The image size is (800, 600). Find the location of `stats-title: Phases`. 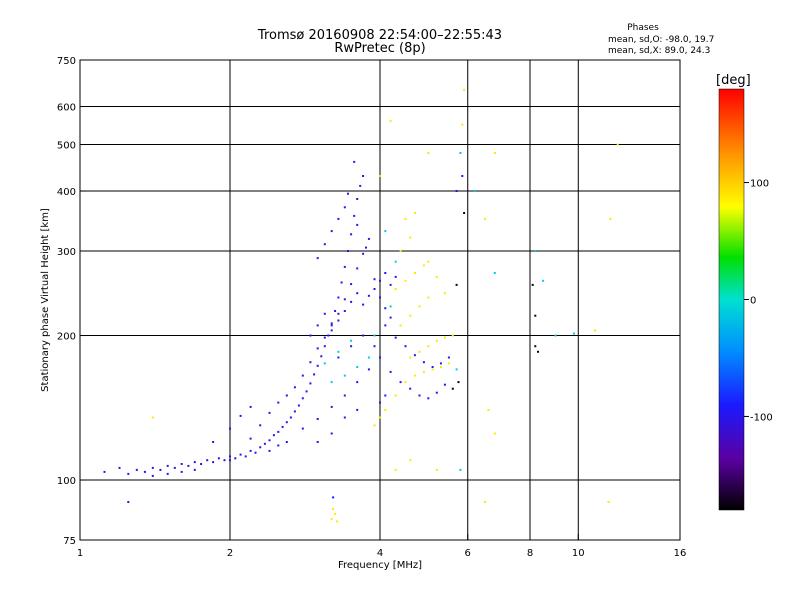

stats-title: Phases is located at coordinates (643, 28).